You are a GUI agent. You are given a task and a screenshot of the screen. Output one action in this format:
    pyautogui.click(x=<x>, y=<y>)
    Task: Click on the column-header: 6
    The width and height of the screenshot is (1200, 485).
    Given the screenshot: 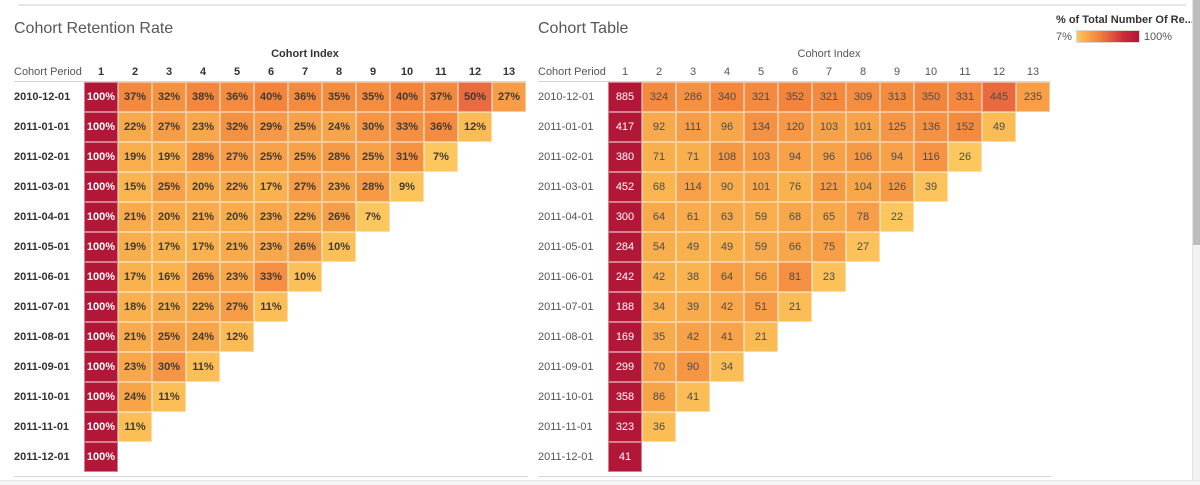 What is the action you would take?
    pyautogui.click(x=271, y=72)
    